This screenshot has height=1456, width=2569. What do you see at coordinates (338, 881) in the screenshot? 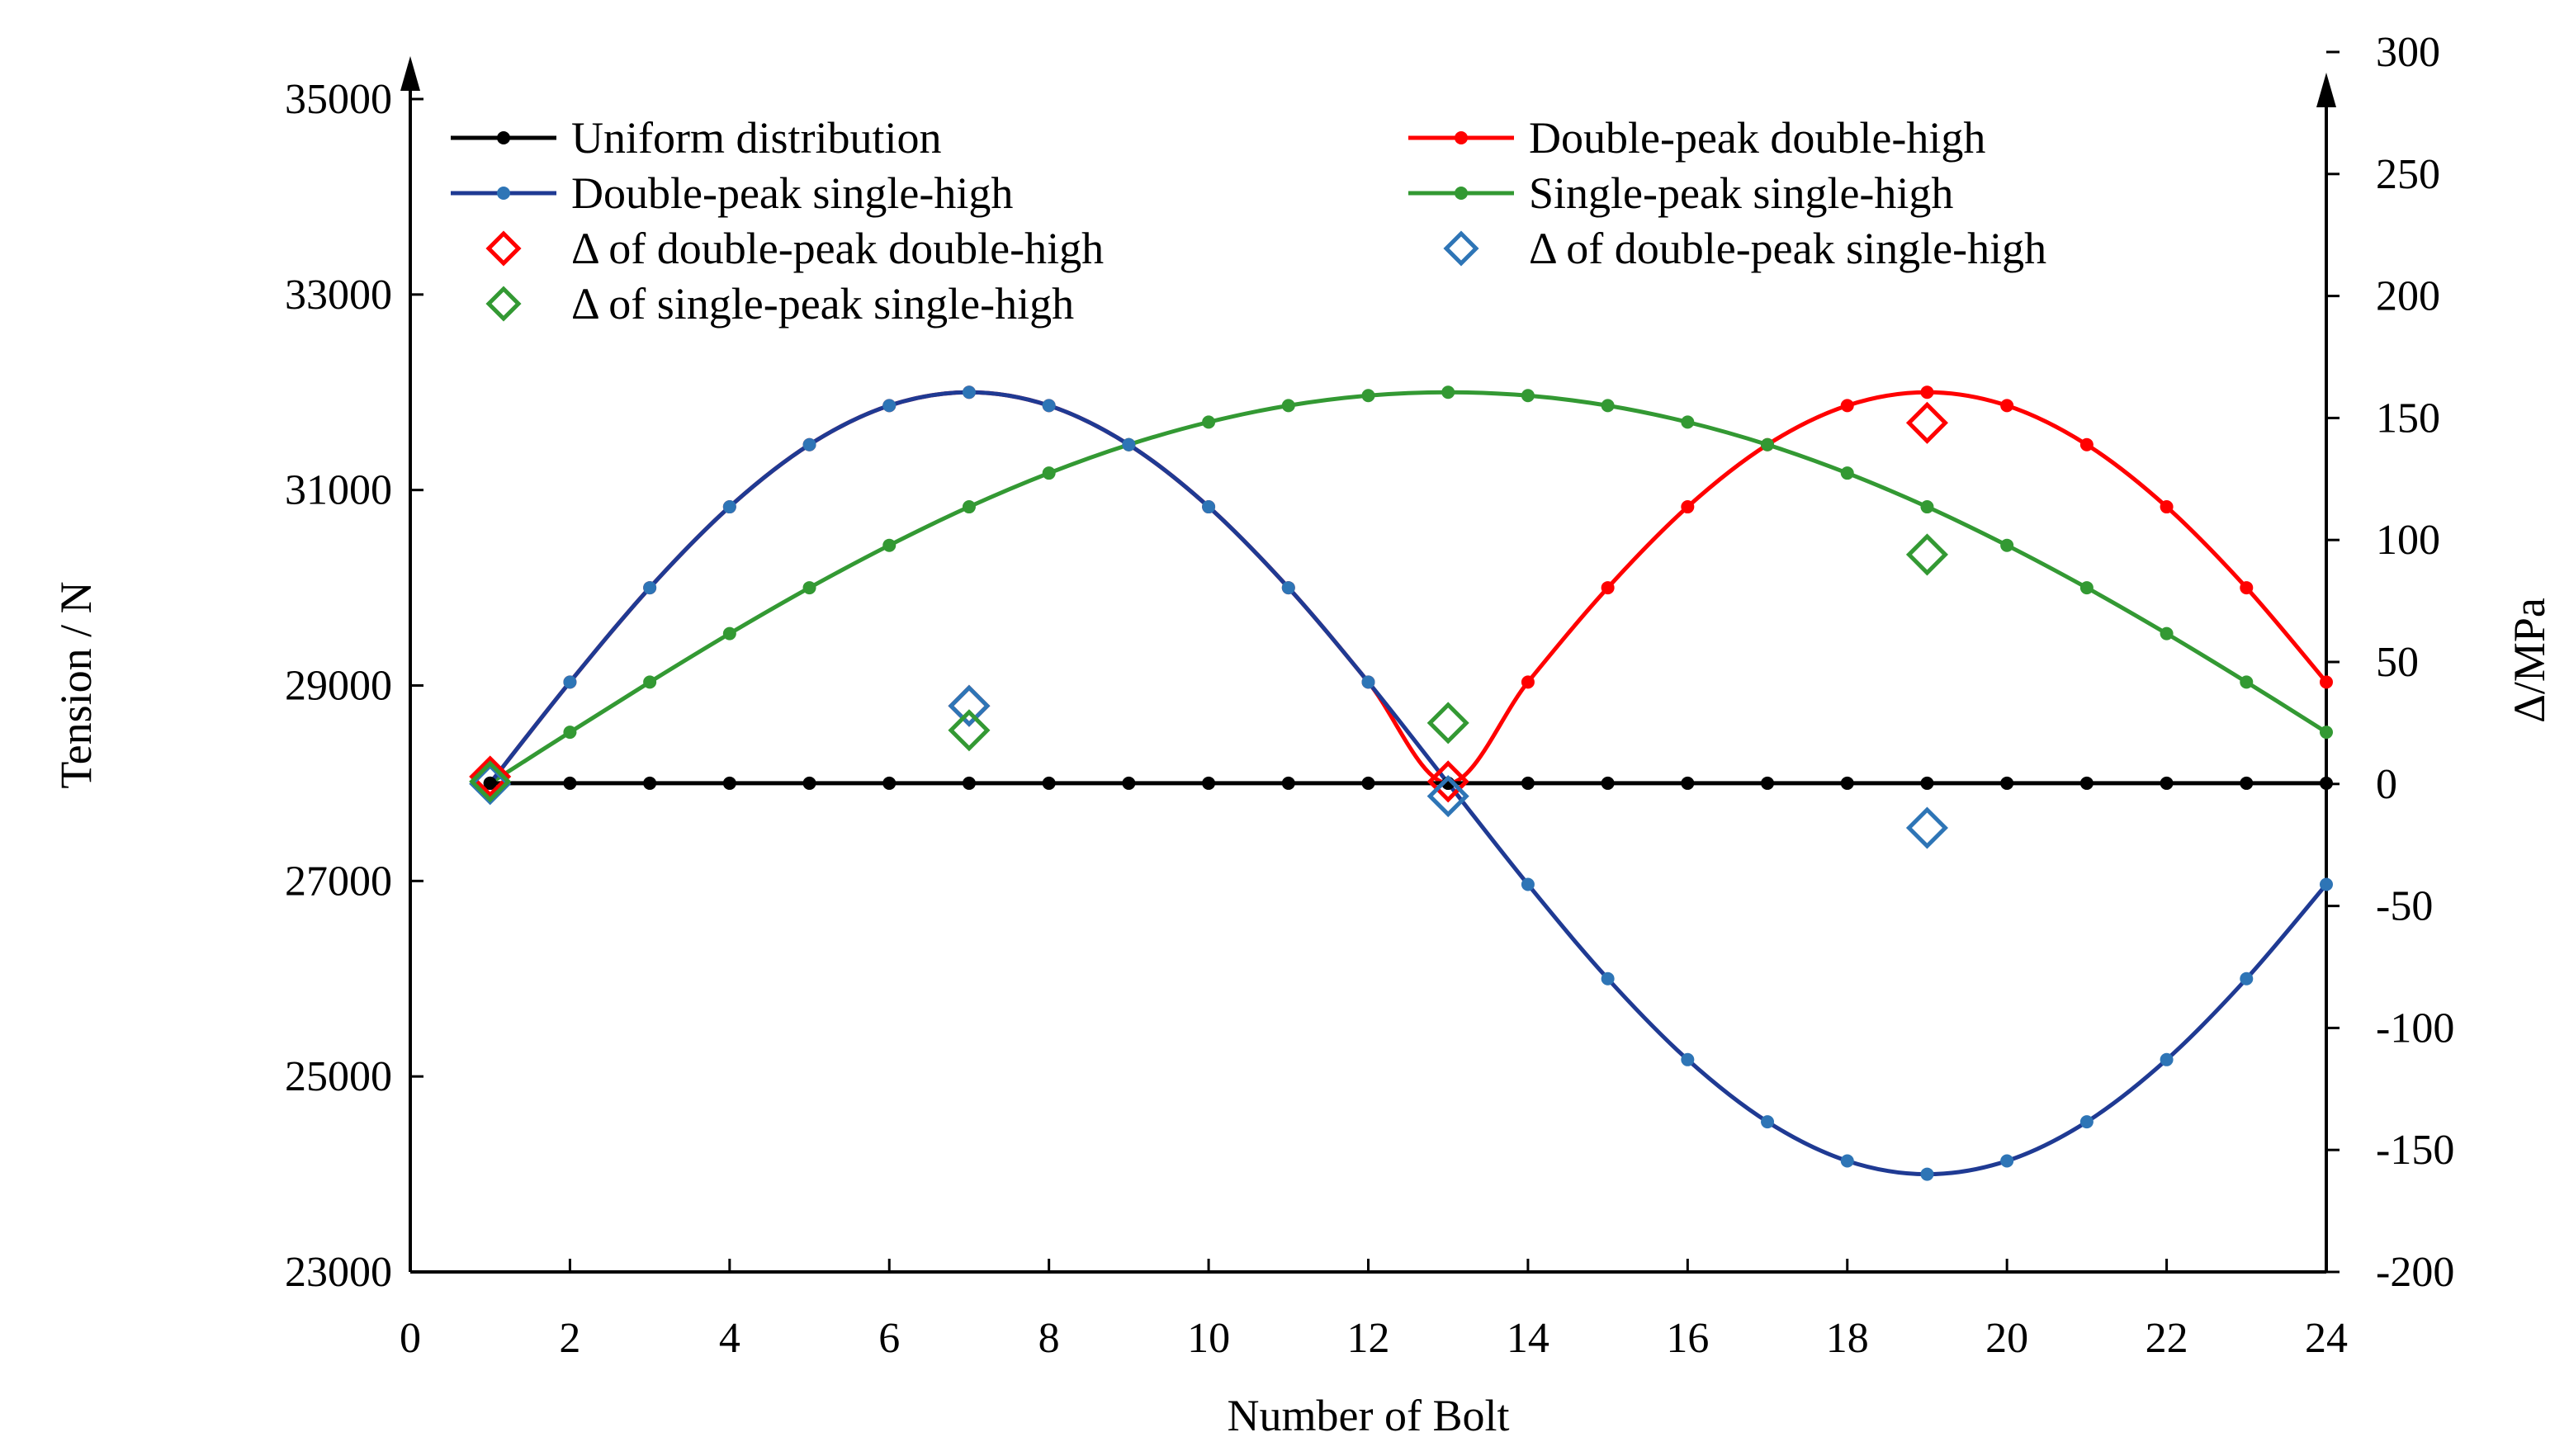
I see `y-tick-label: 27000` at bounding box center [338, 881].